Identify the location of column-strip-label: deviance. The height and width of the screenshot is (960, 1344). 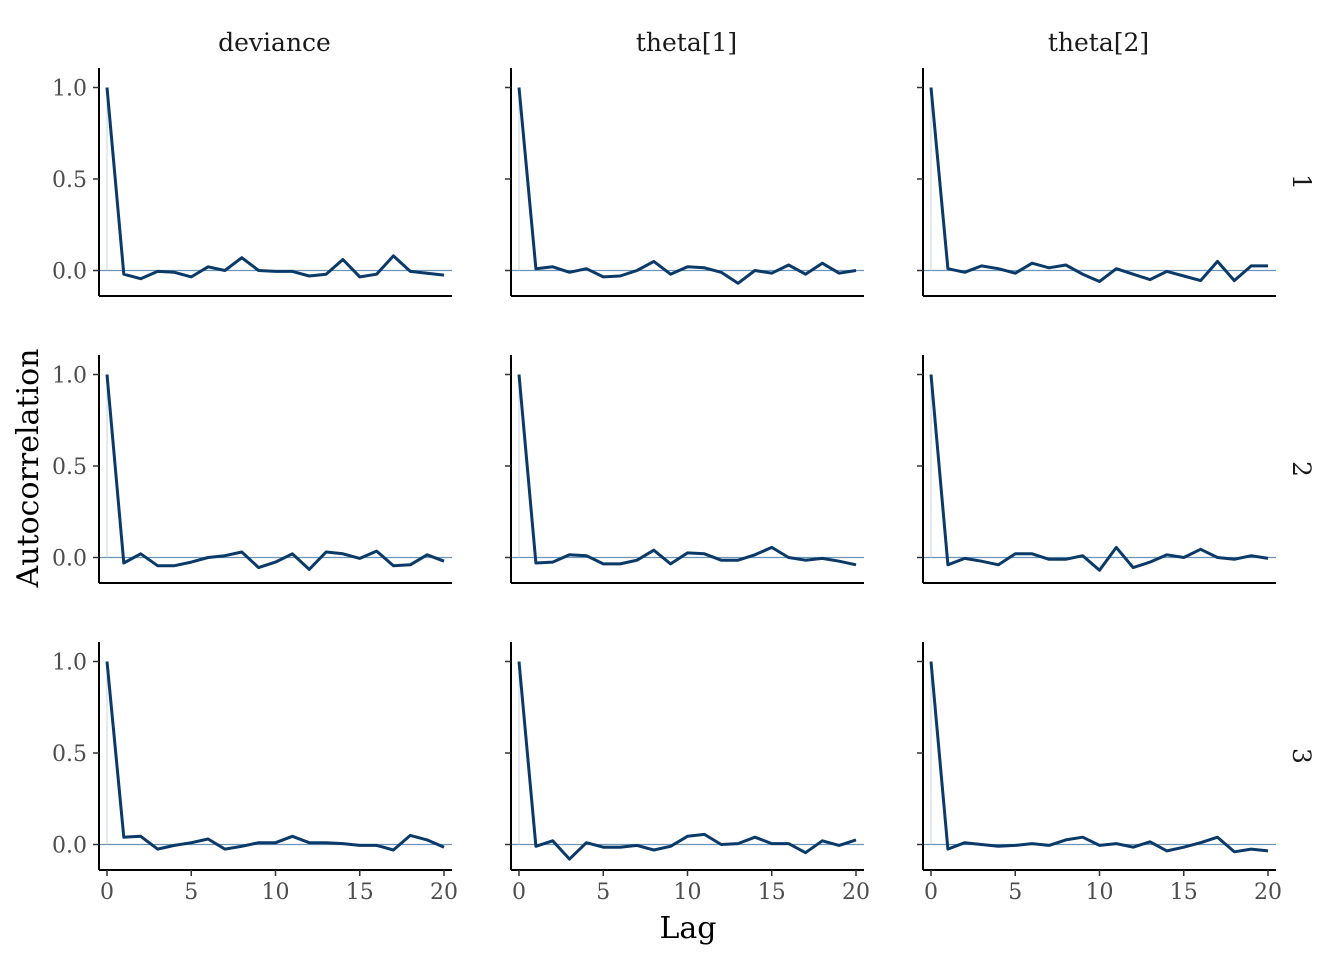
(274, 42).